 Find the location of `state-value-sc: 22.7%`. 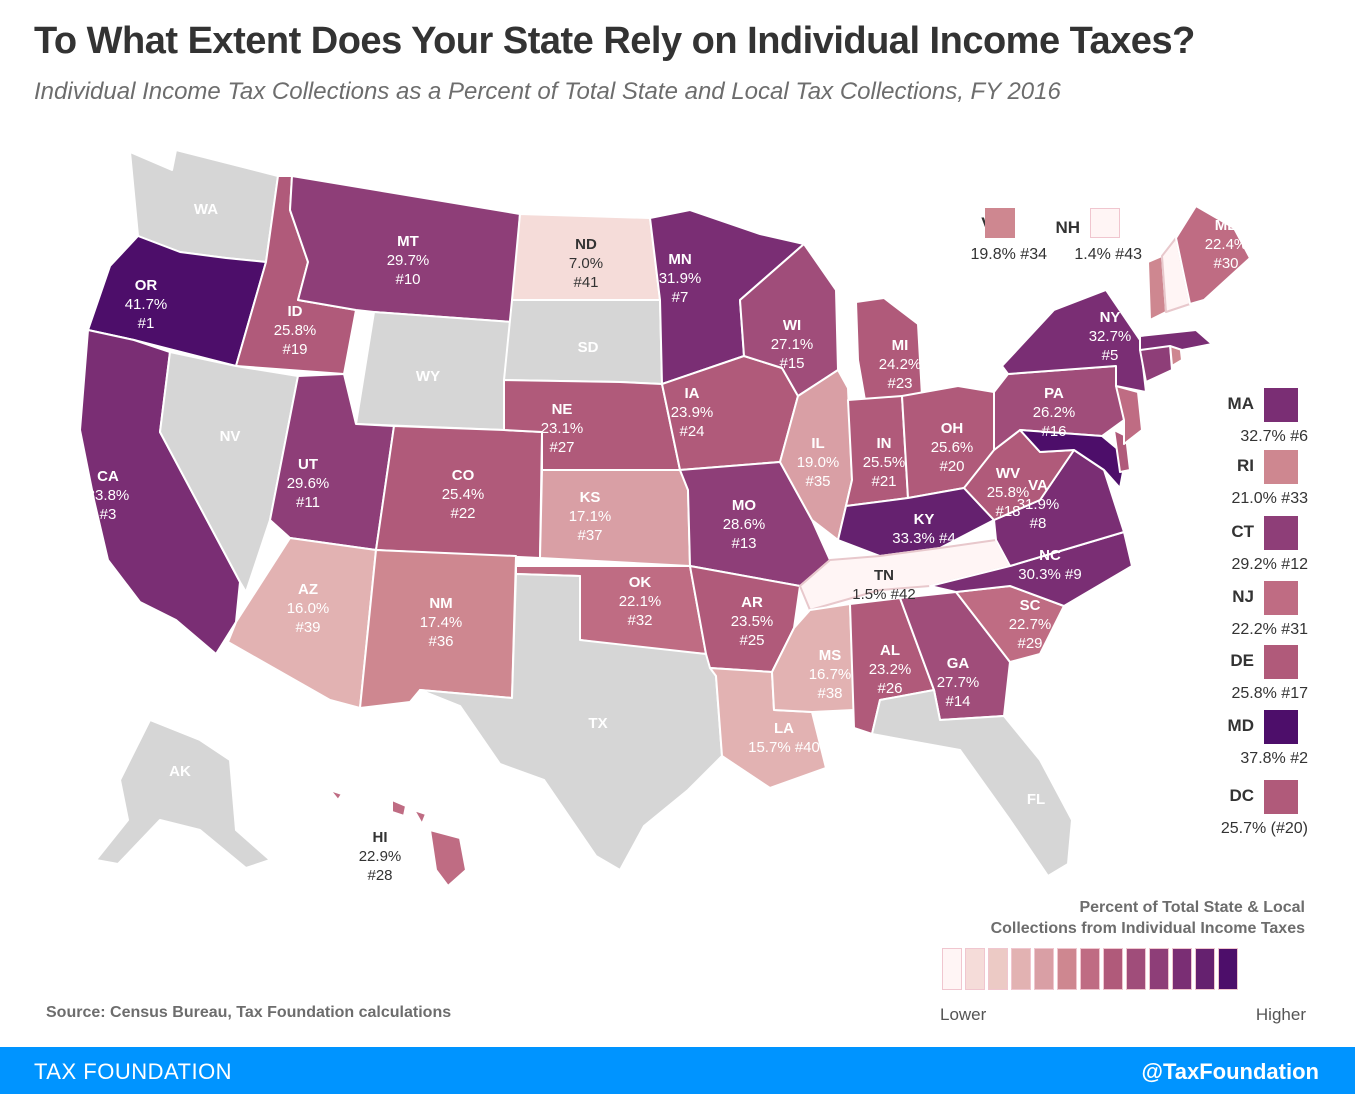

state-value-sc: 22.7% is located at coordinates (1030, 624).